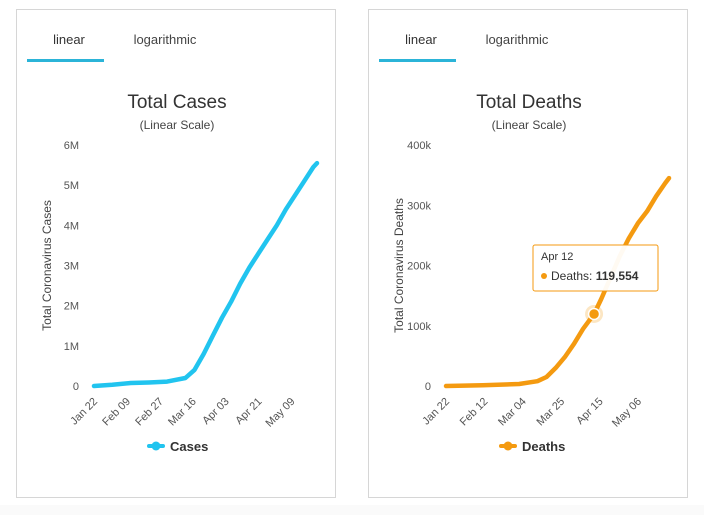 Image resolution: width=704 pixels, height=515 pixels. Describe the element at coordinates (71, 186) in the screenshot. I see `y-tick-label: 5M` at that location.